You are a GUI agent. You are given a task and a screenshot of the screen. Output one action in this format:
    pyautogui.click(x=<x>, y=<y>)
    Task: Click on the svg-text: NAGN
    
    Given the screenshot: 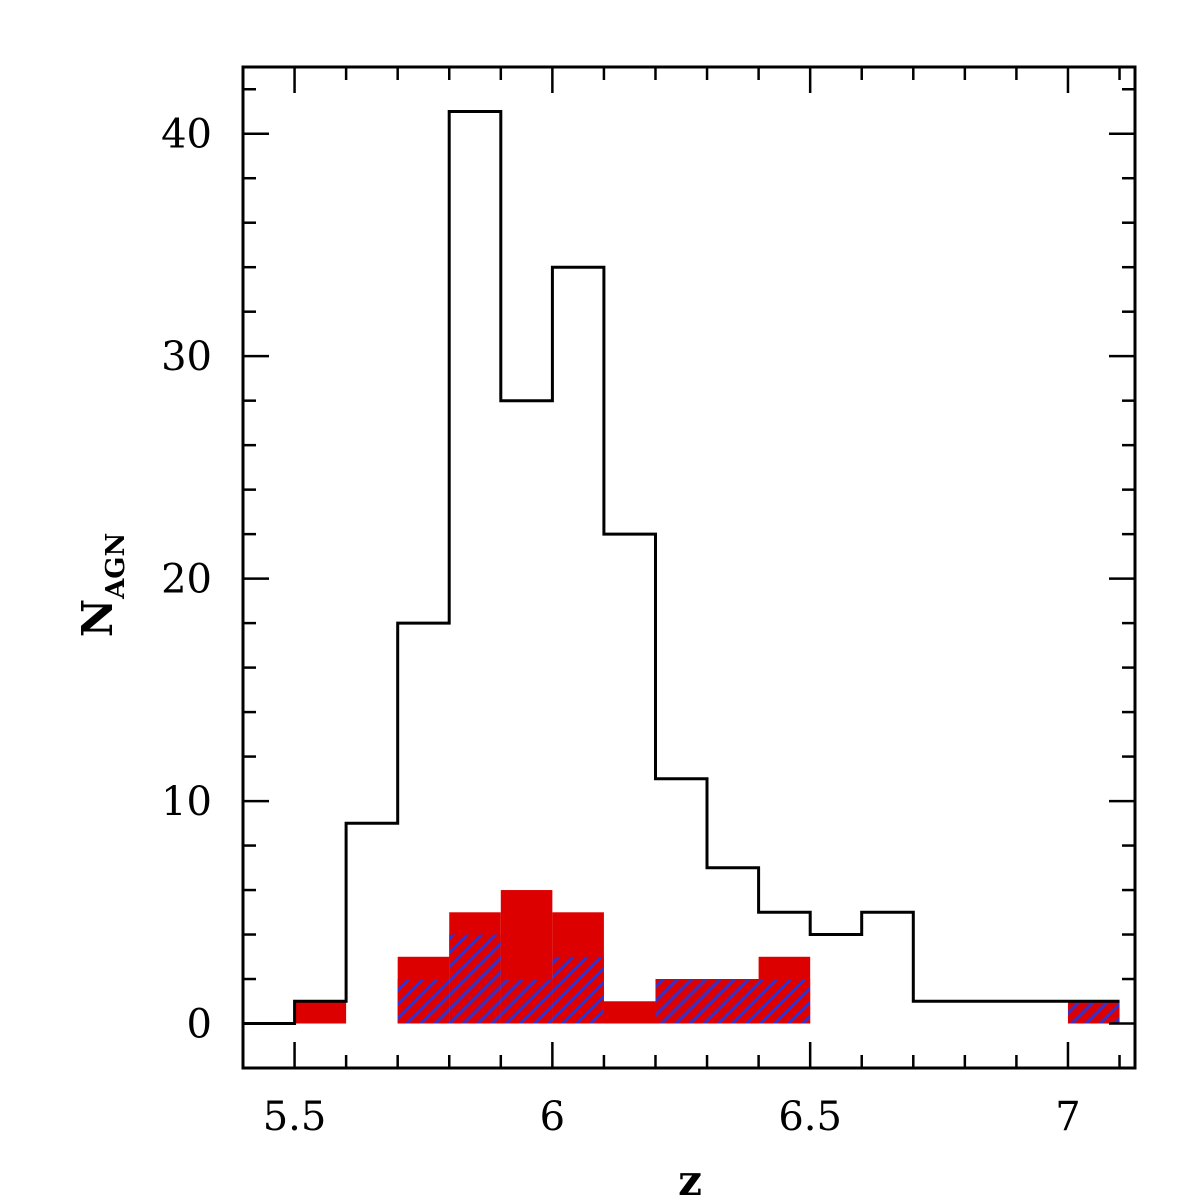 What is the action you would take?
    pyautogui.click(x=102, y=585)
    